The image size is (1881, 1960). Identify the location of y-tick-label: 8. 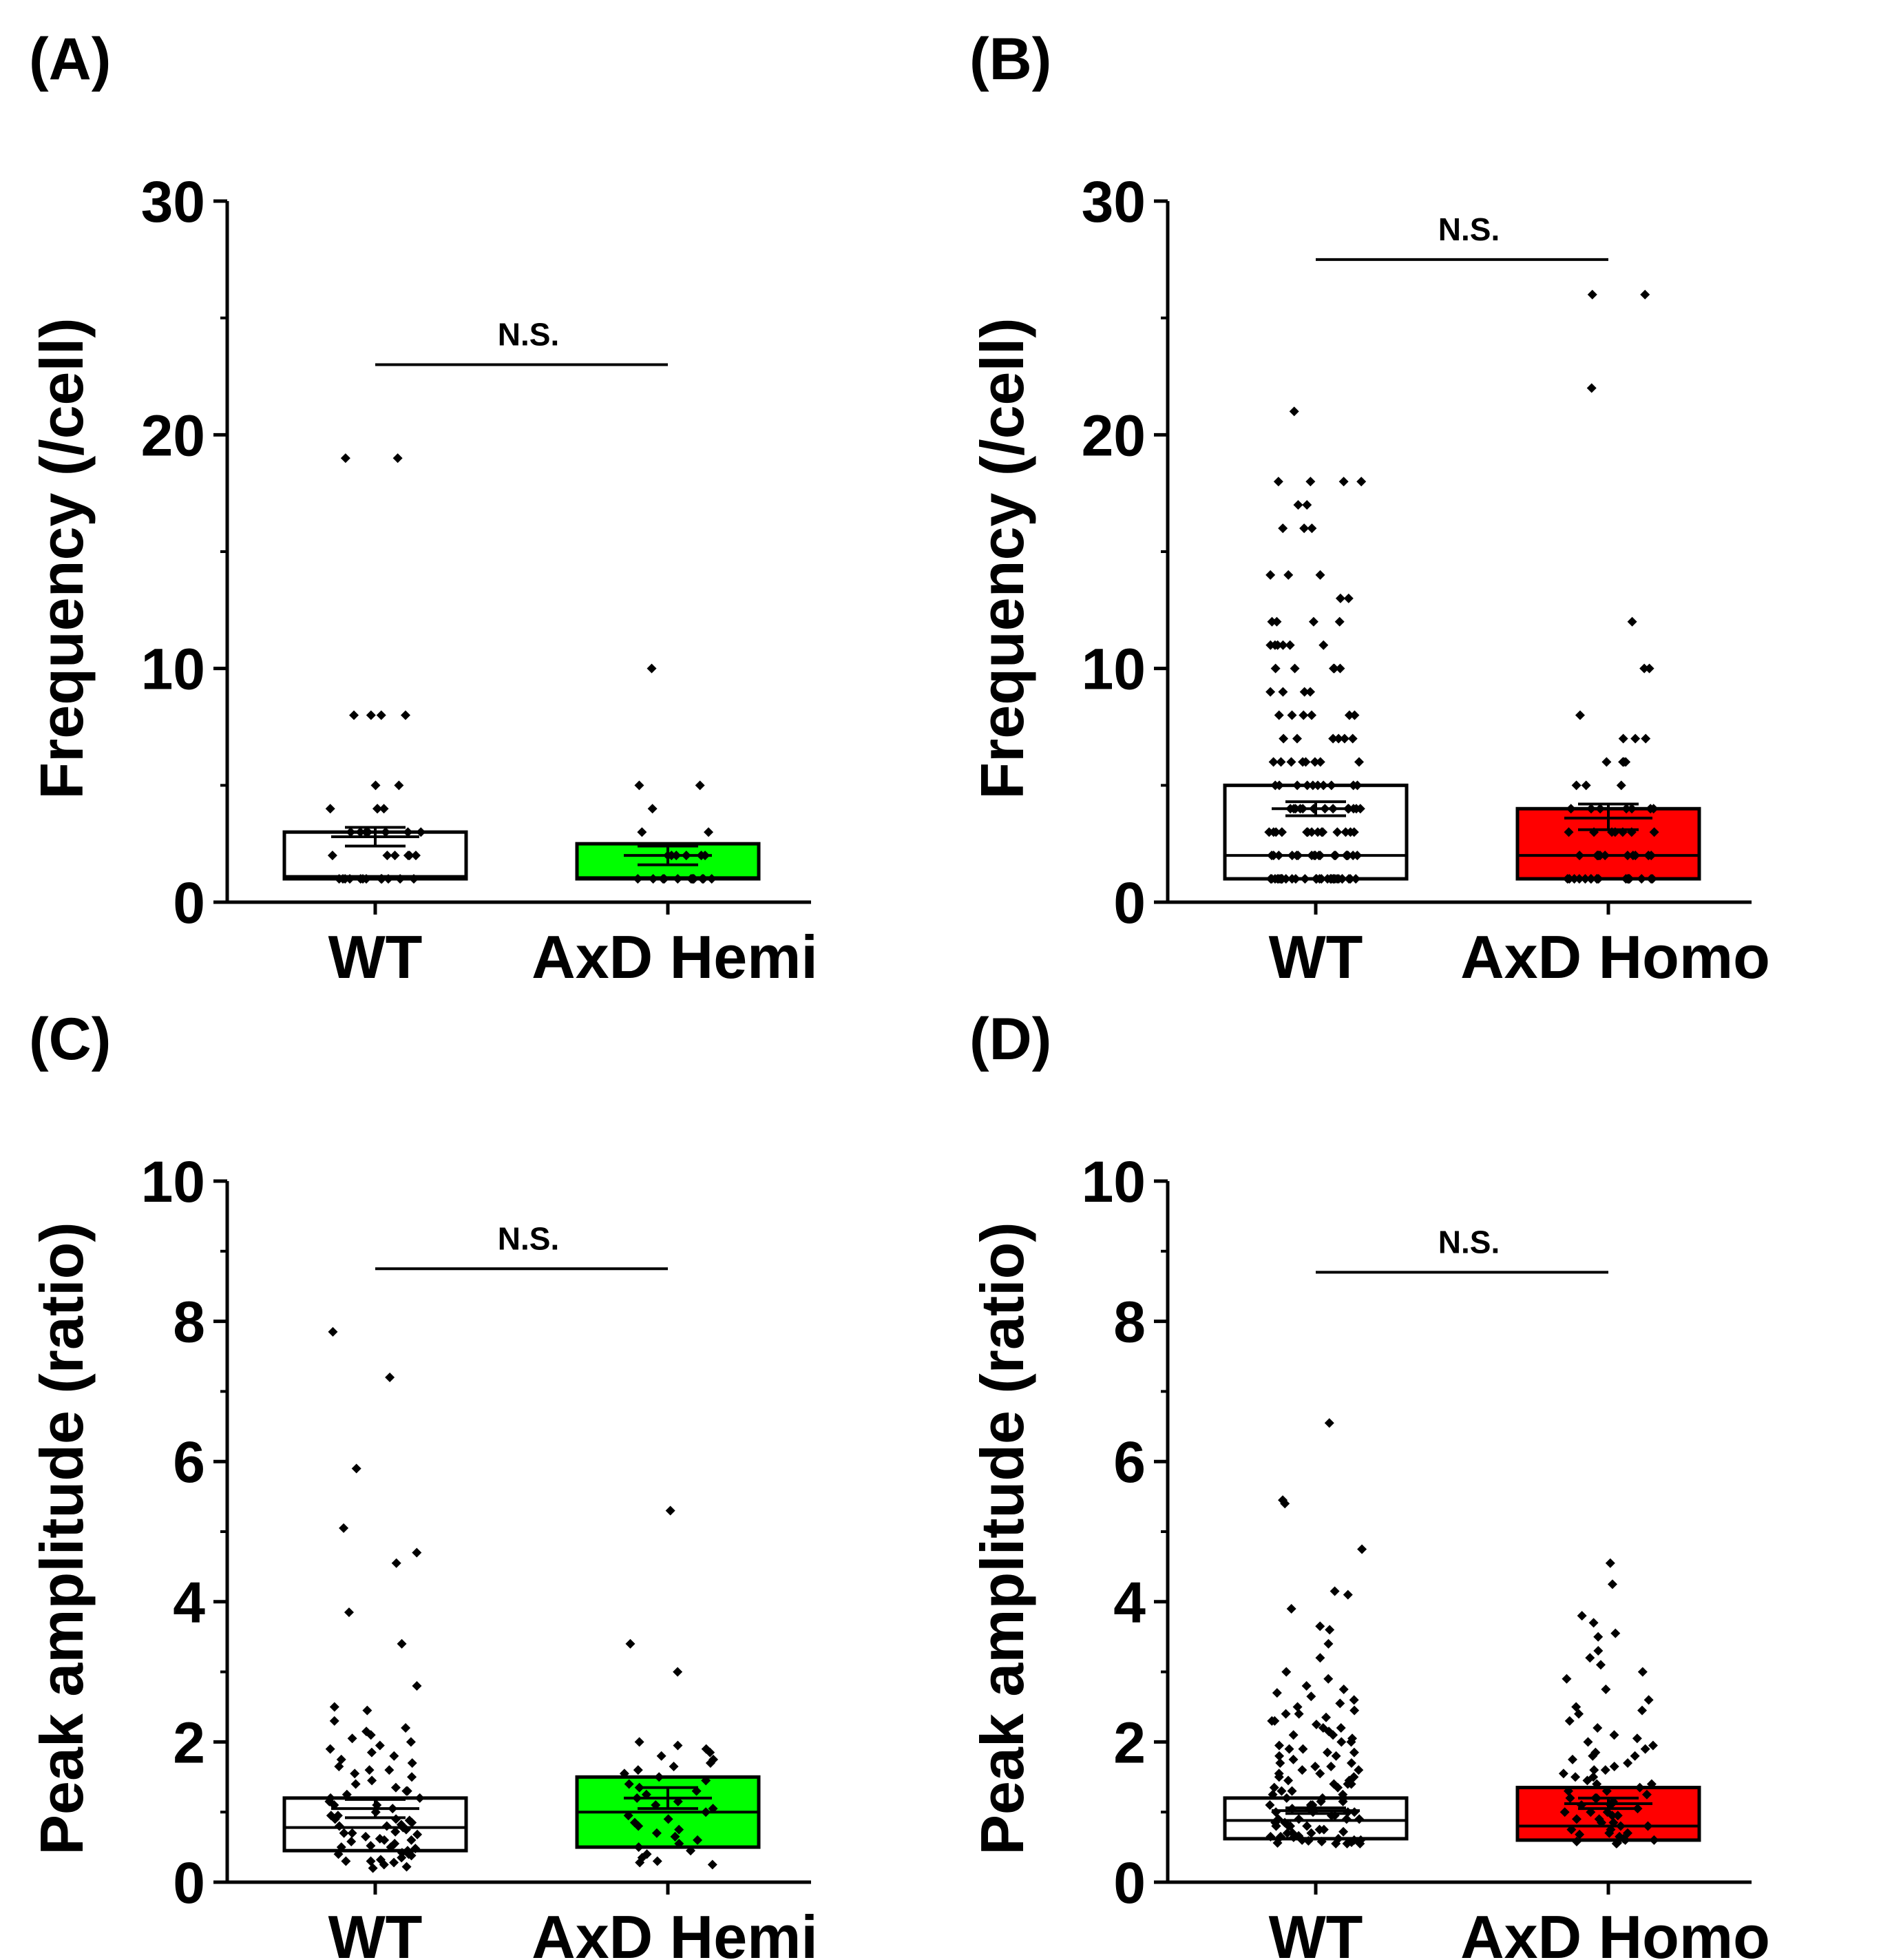
(189, 1322).